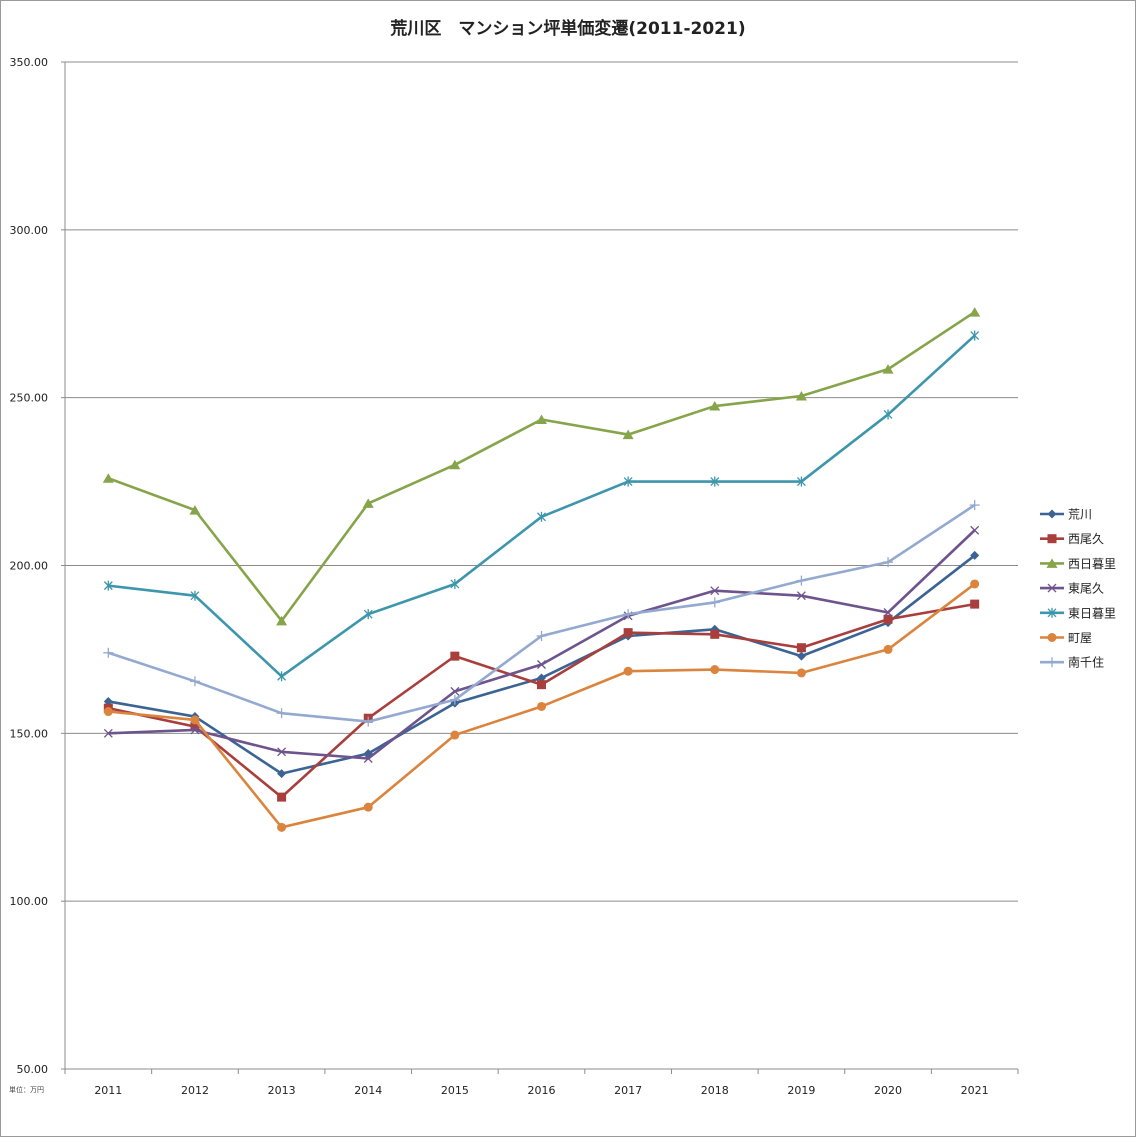 The image size is (1136, 1137). What do you see at coordinates (282, 1090) in the screenshot?
I see `x-tick-label: 2013` at bounding box center [282, 1090].